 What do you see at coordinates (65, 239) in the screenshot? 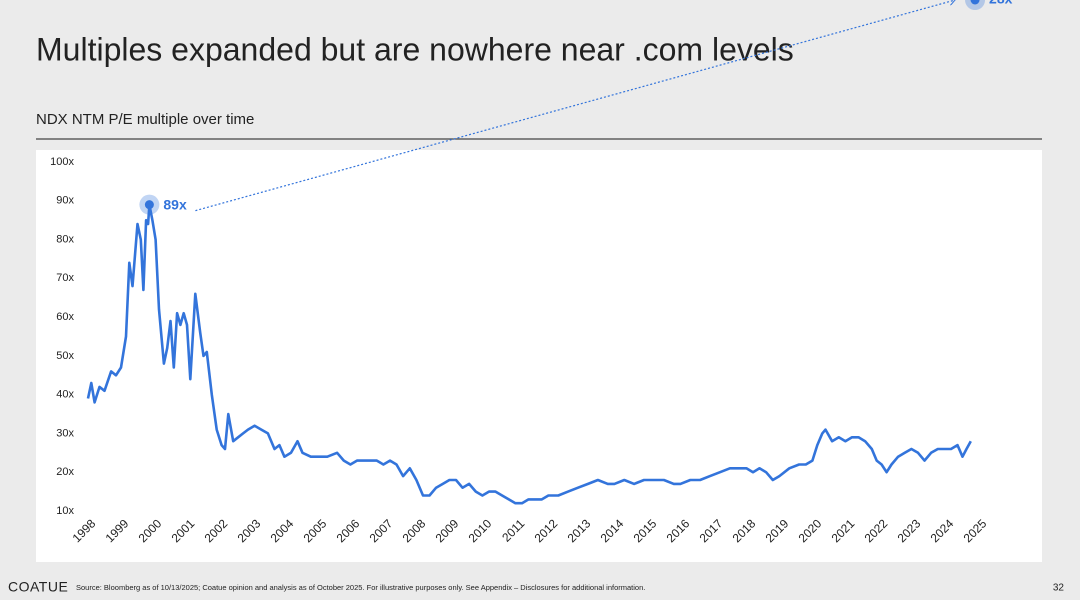
I see `y-tick-label: 80x` at bounding box center [65, 239].